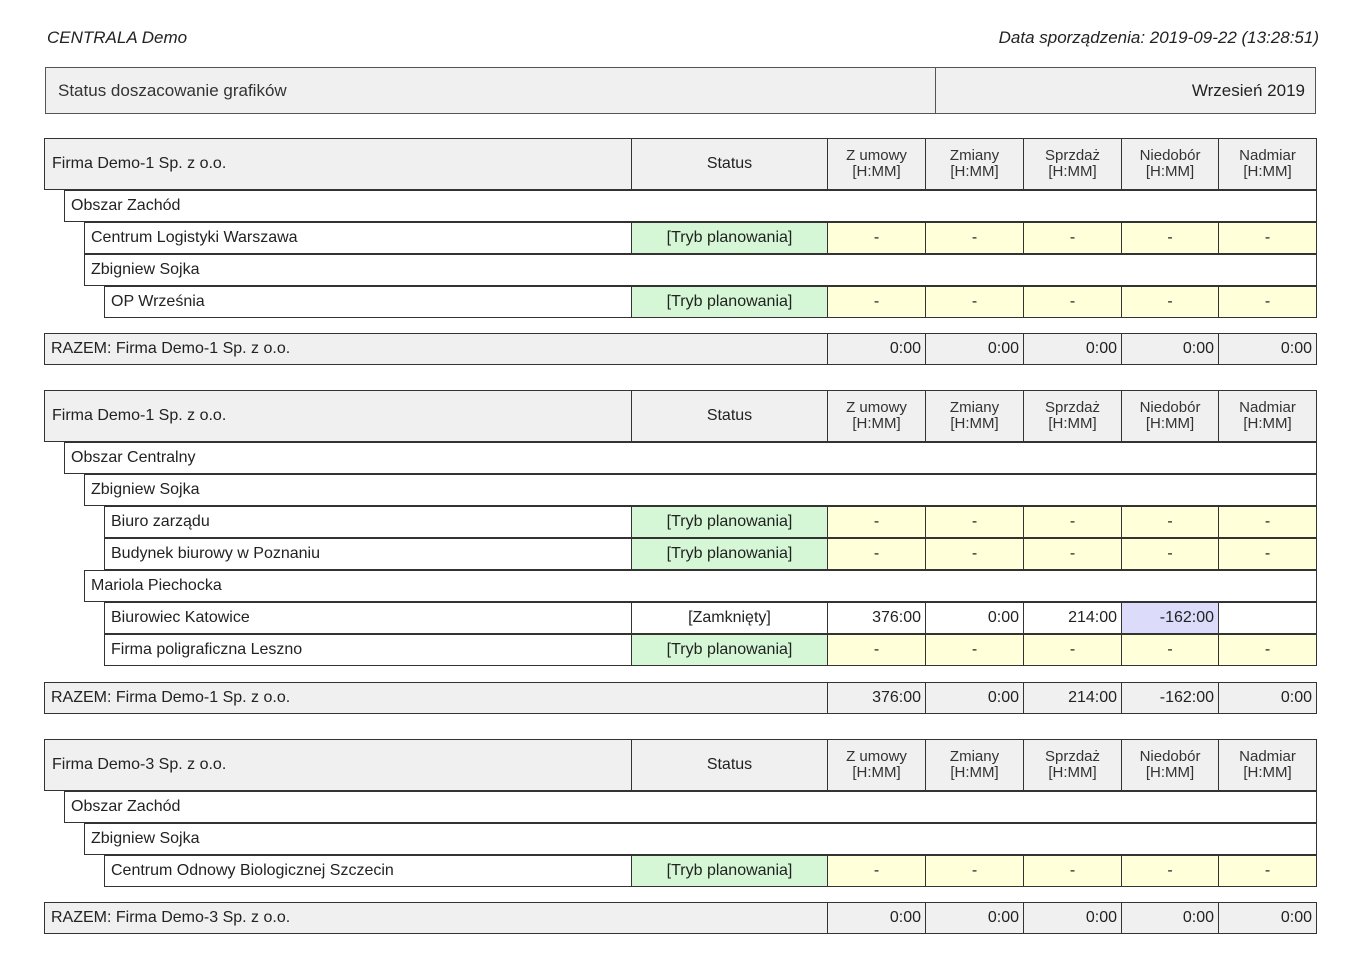 The height and width of the screenshot is (962, 1363). What do you see at coordinates (338, 765) in the screenshot?
I see `company-name-cell: Firma Demo-3 Sp. z o.o.` at bounding box center [338, 765].